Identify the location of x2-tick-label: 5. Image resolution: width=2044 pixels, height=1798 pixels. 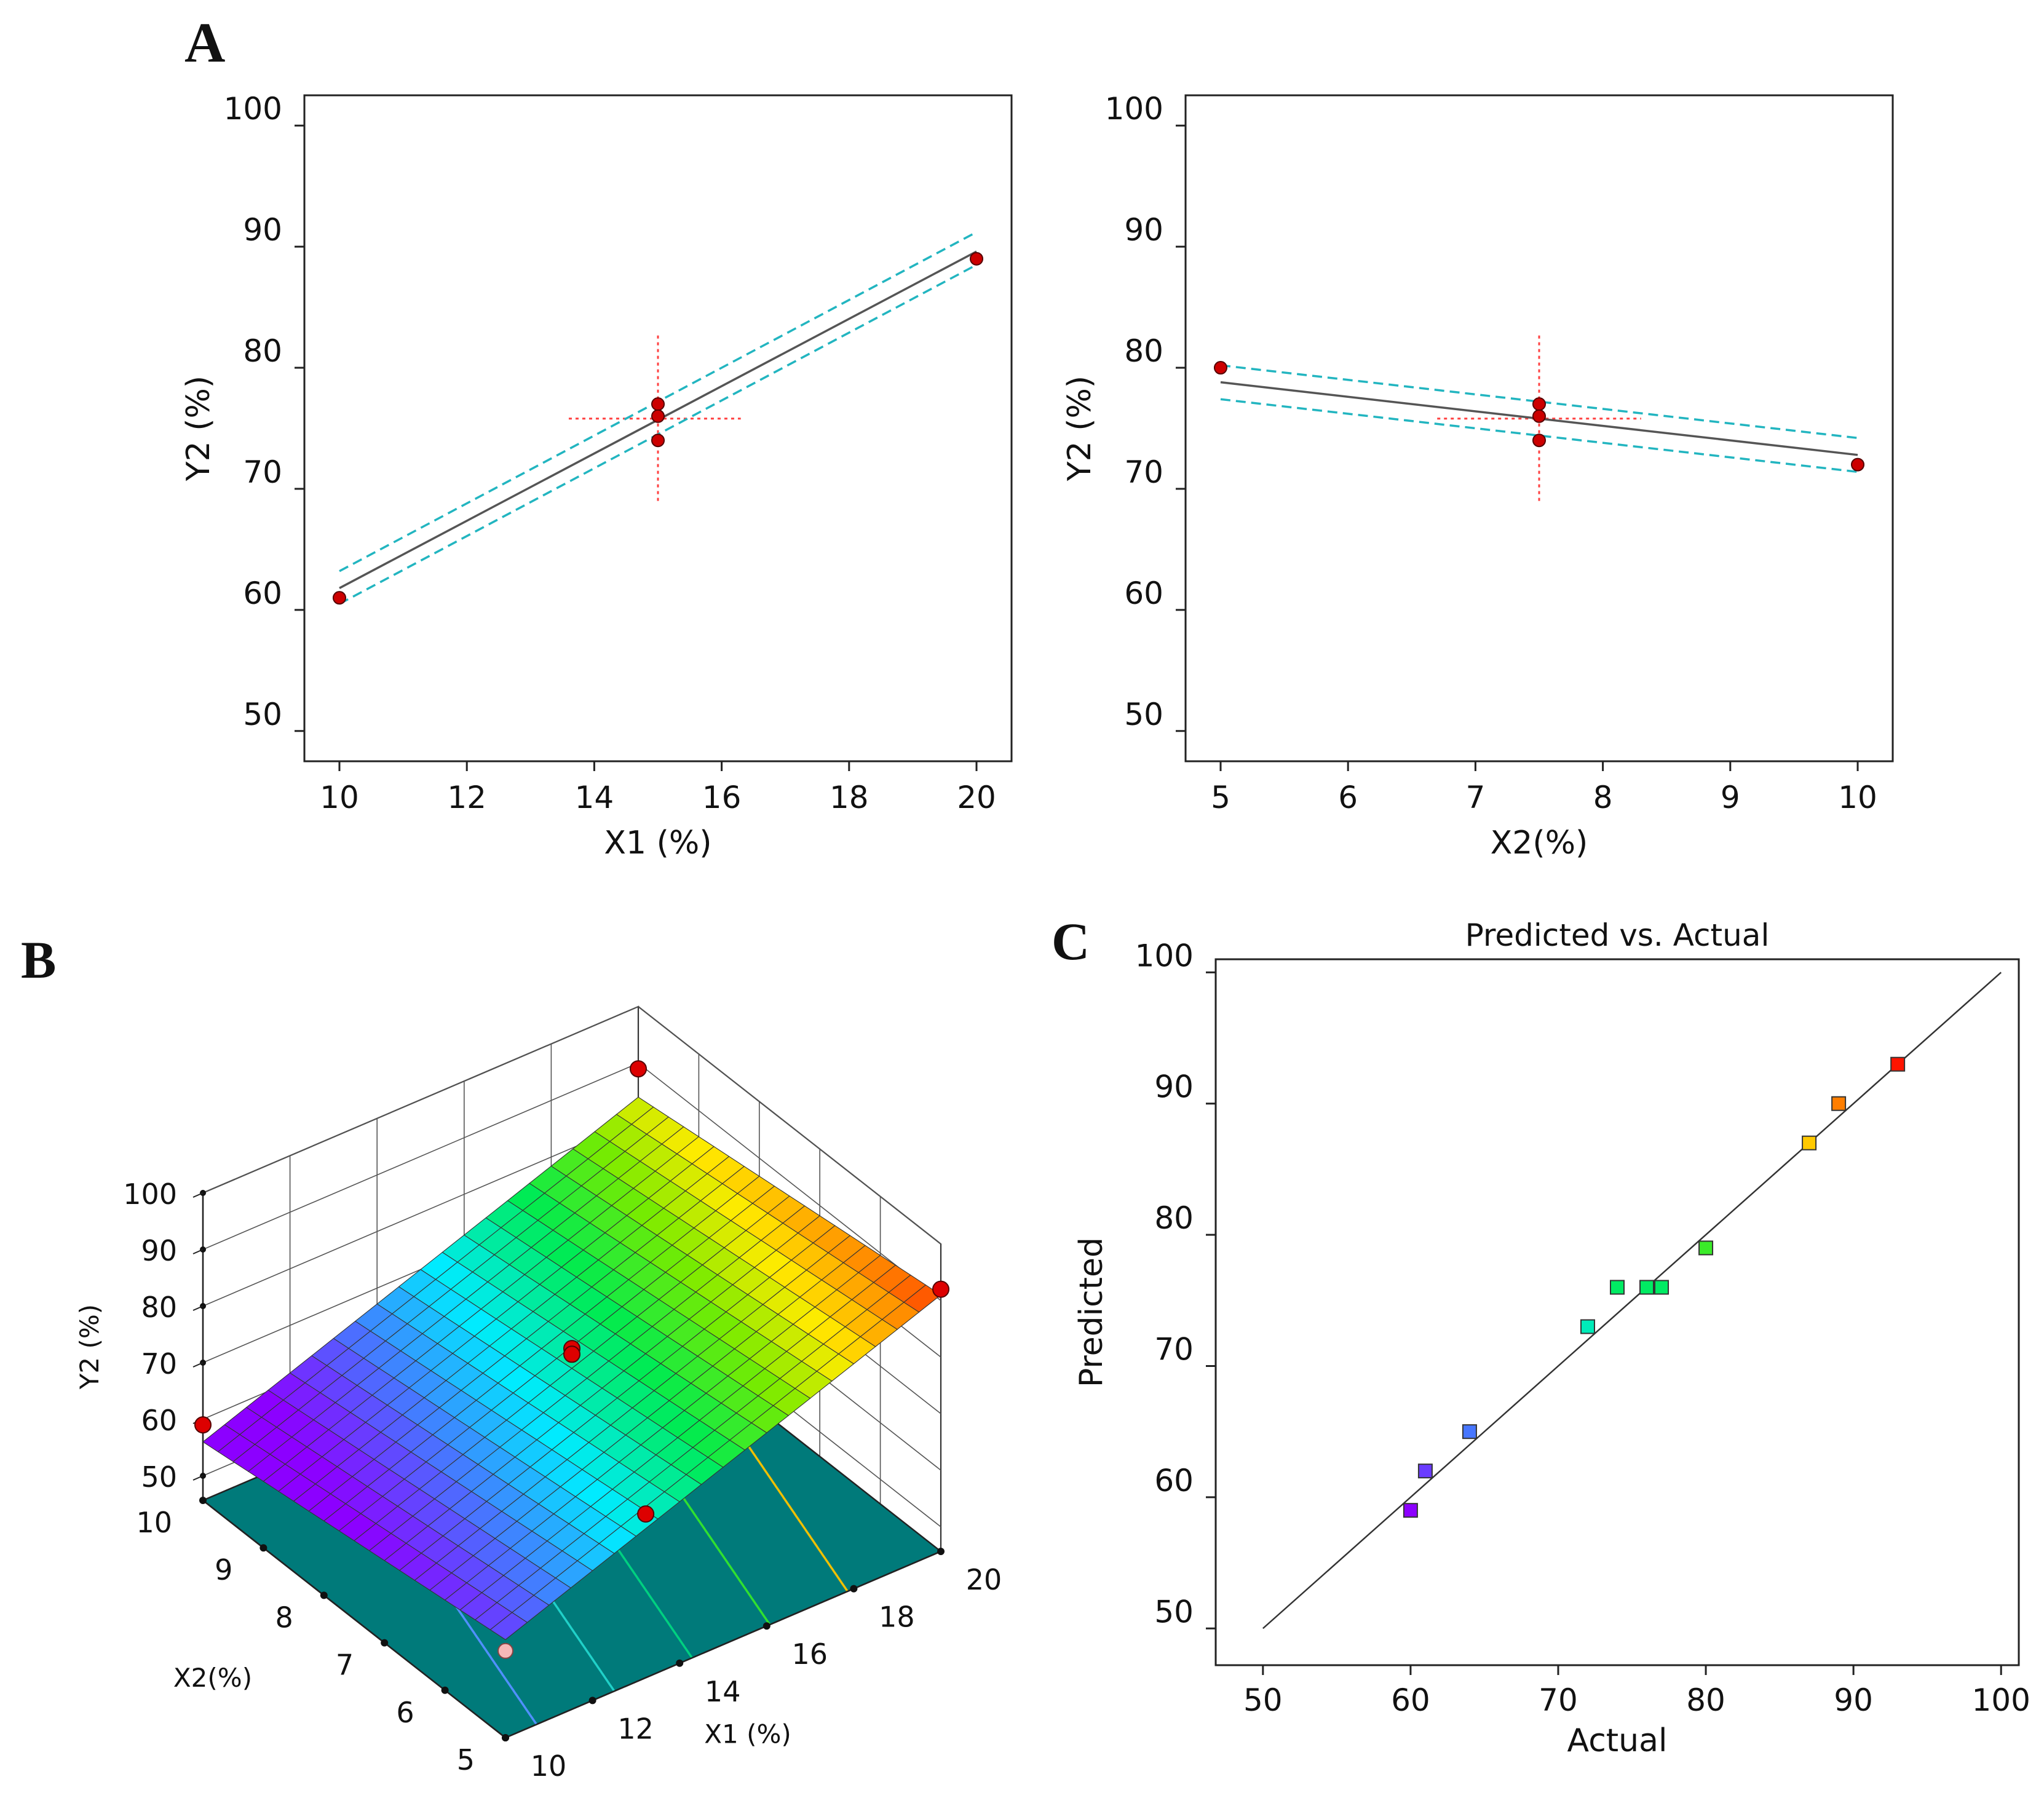
(466, 1759).